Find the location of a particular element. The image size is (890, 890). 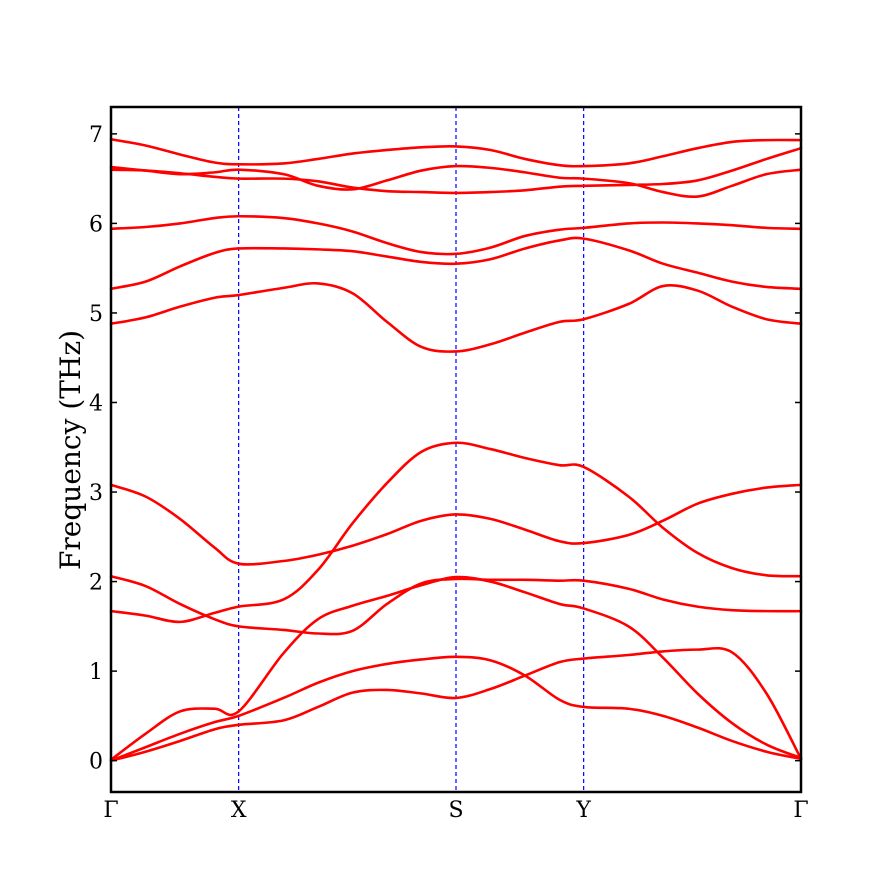

y-axis-label: Frequency (THz) is located at coordinates (70, 450).